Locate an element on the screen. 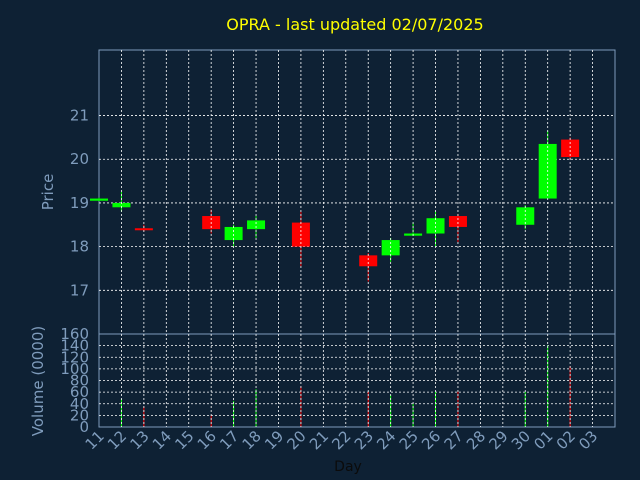  volume-gridlines is located at coordinates (357, 380).